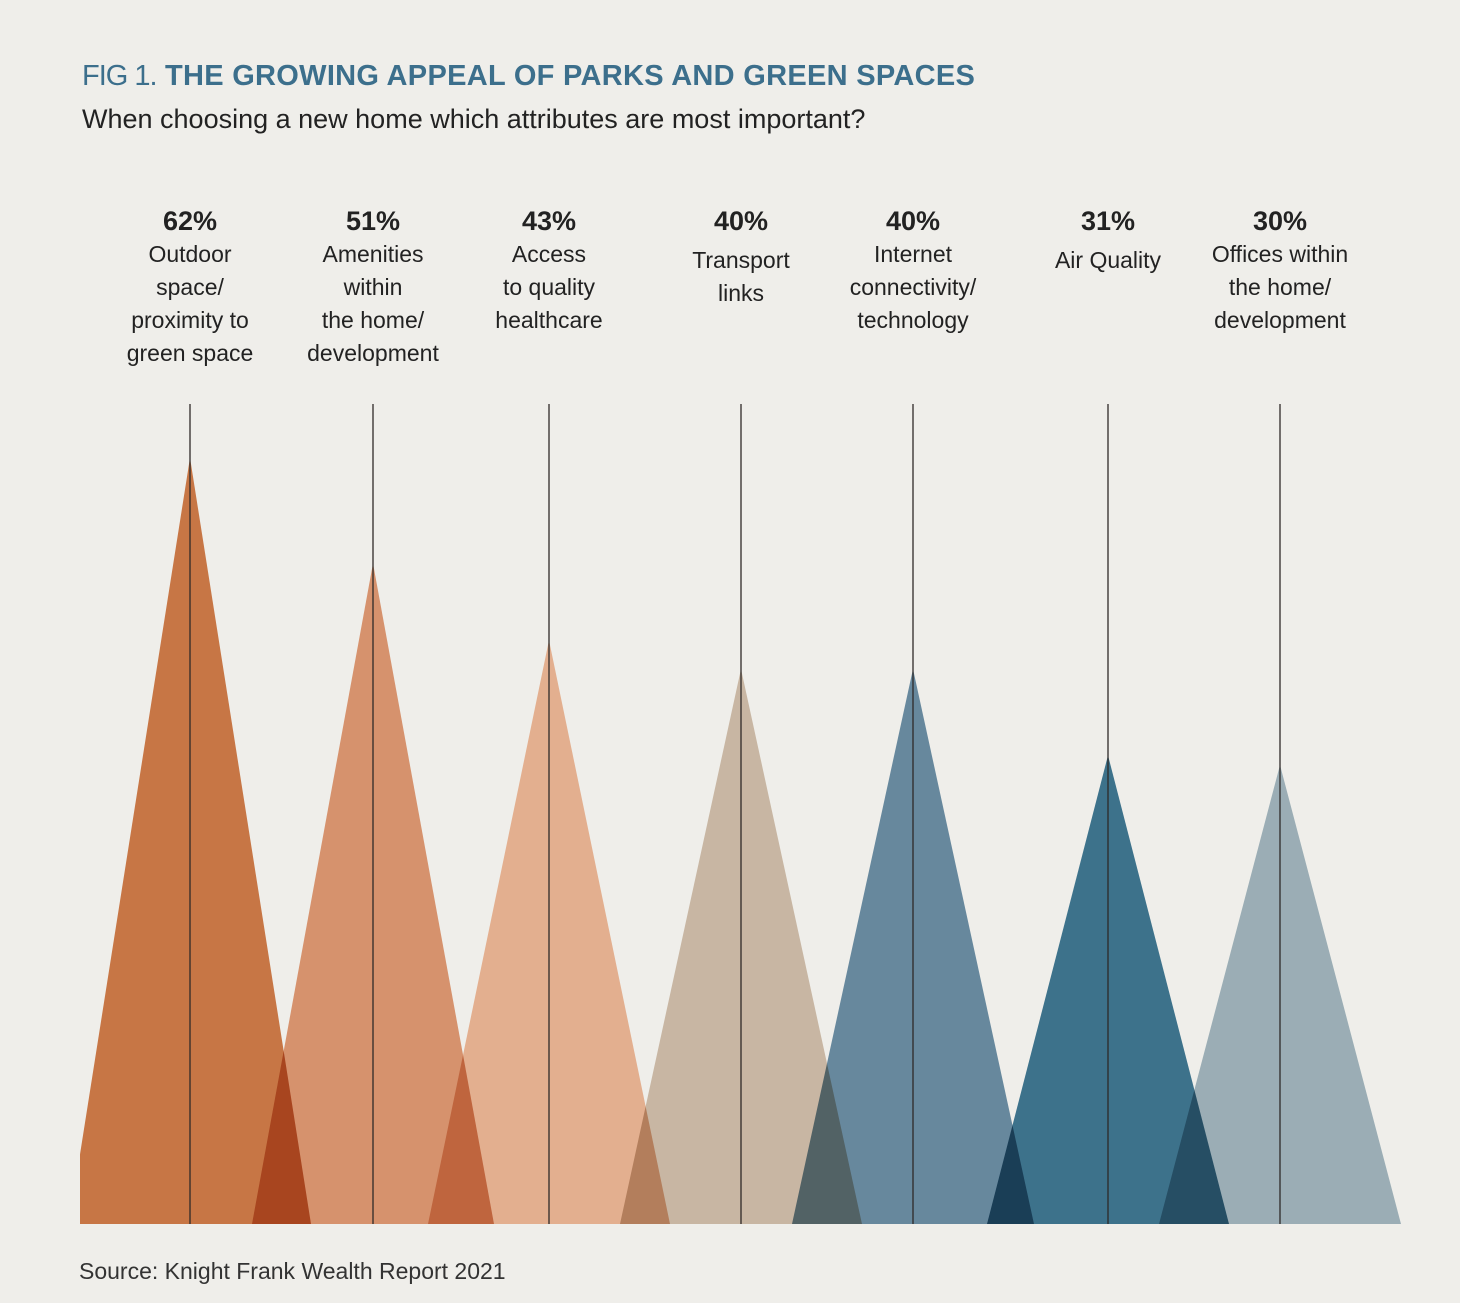 The width and height of the screenshot is (1460, 1303). I want to click on value-label: 43%, so click(549, 221).